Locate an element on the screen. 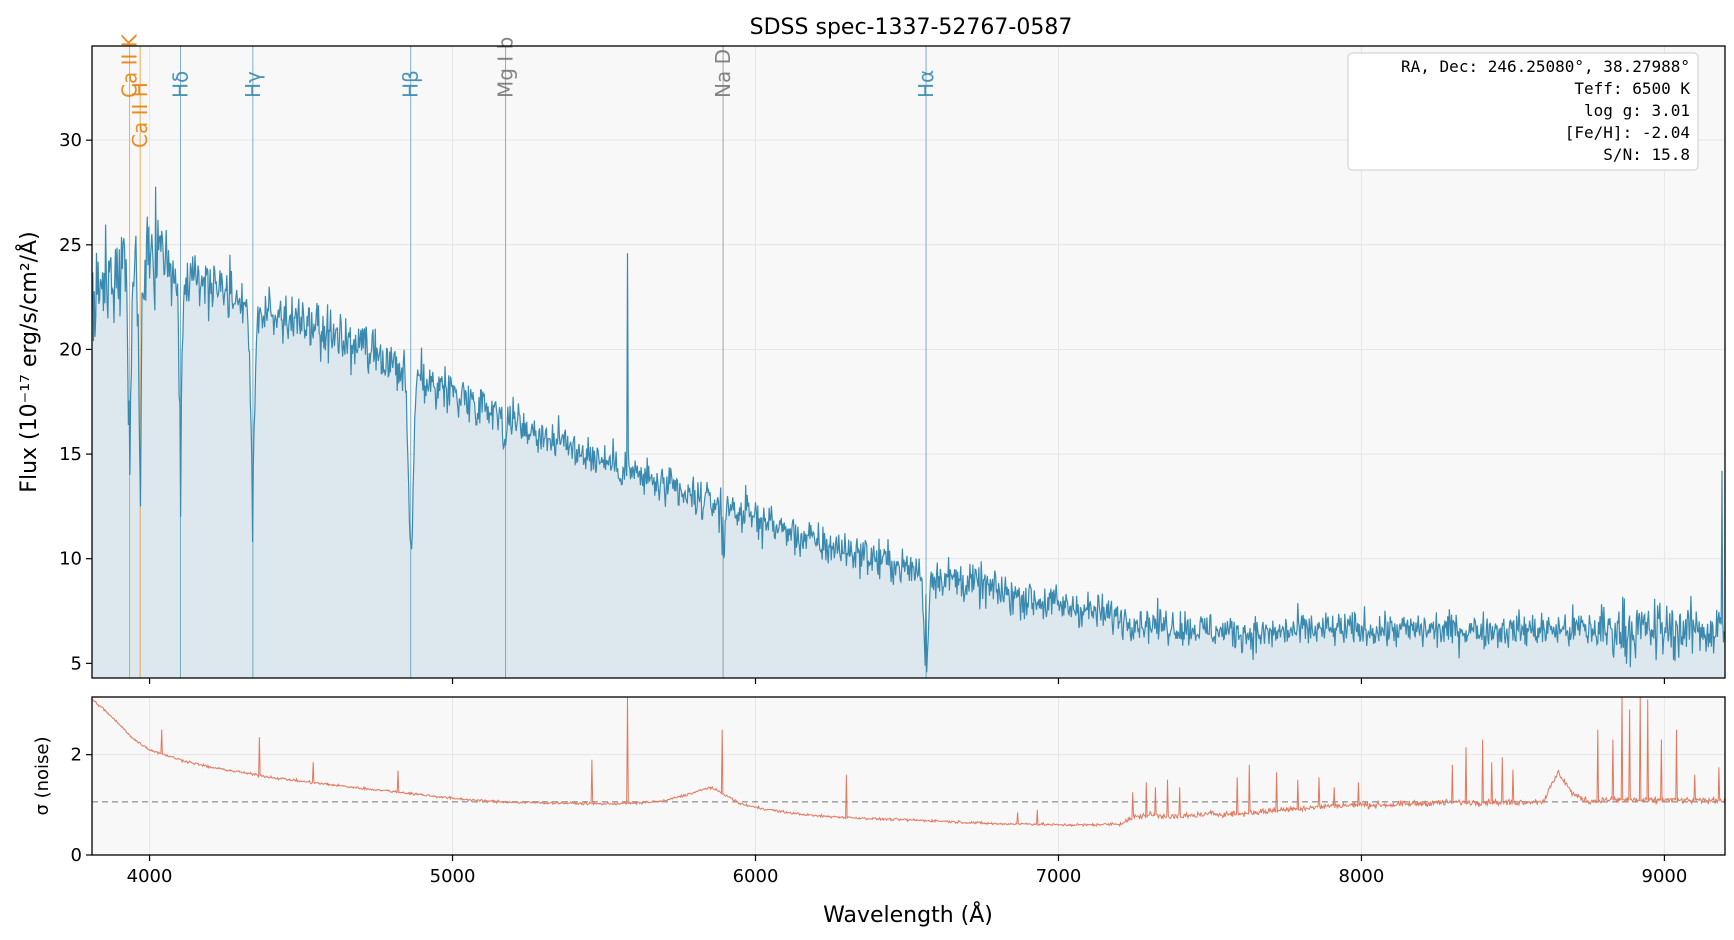 This screenshot has width=1734, height=940. info-teff: Teff: 6500 K is located at coordinates (1632, 88).